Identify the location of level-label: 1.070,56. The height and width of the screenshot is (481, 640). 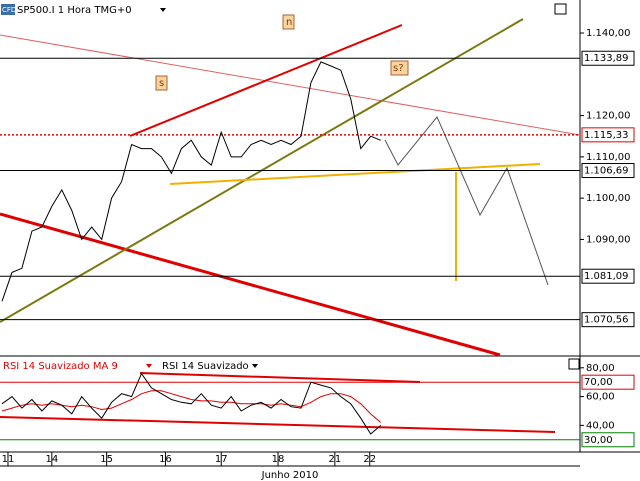
(606, 320).